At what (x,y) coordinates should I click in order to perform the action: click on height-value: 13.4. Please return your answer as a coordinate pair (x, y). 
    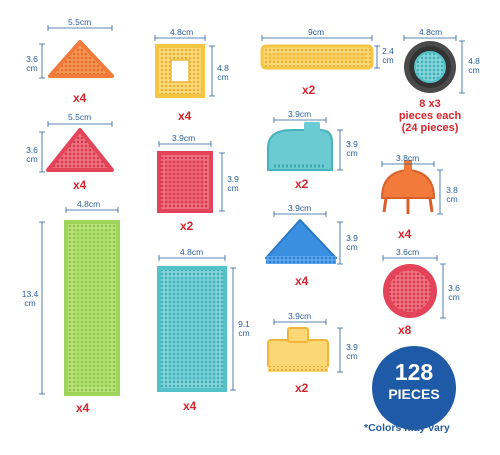
    Looking at the image, I should click on (30, 294).